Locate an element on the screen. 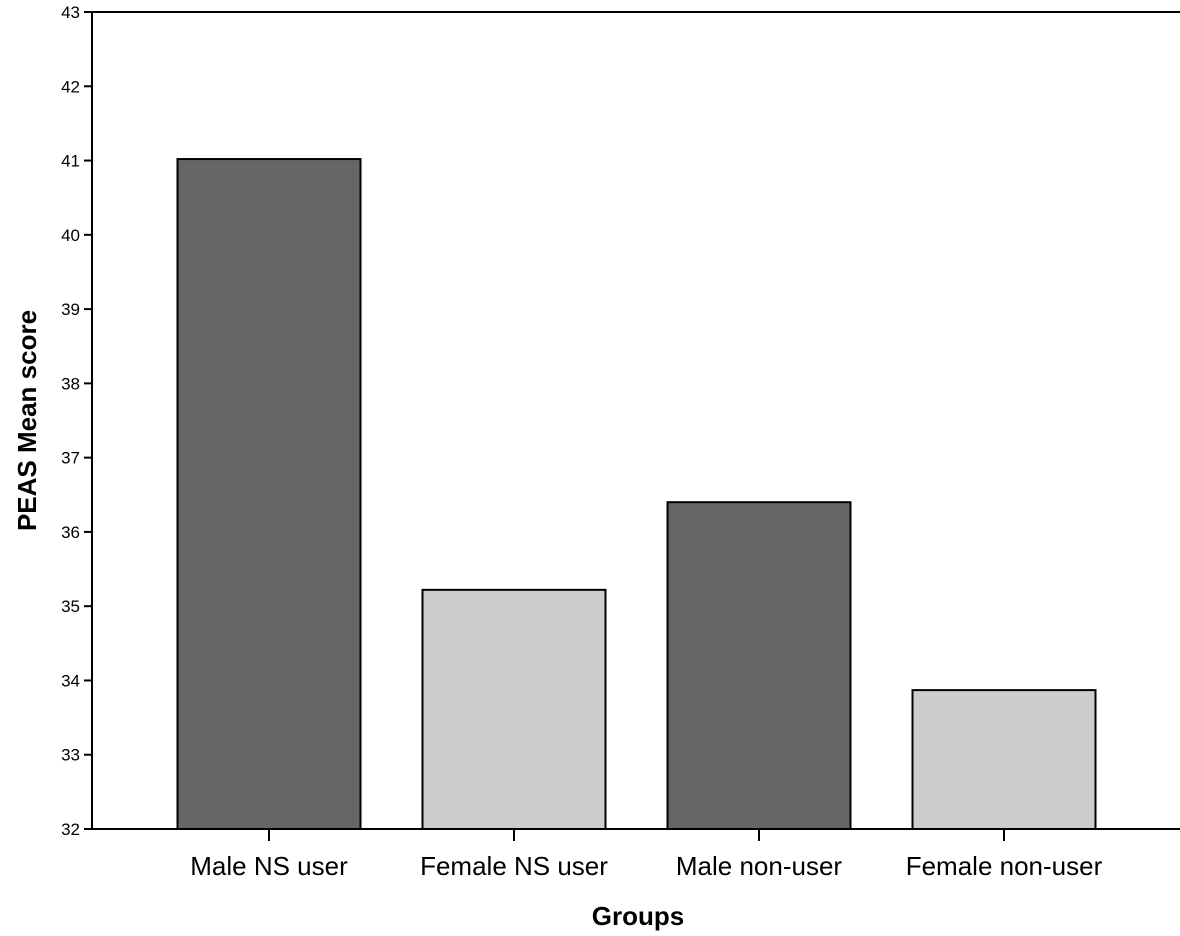  y-tick-label: 43 is located at coordinates (70, 12).